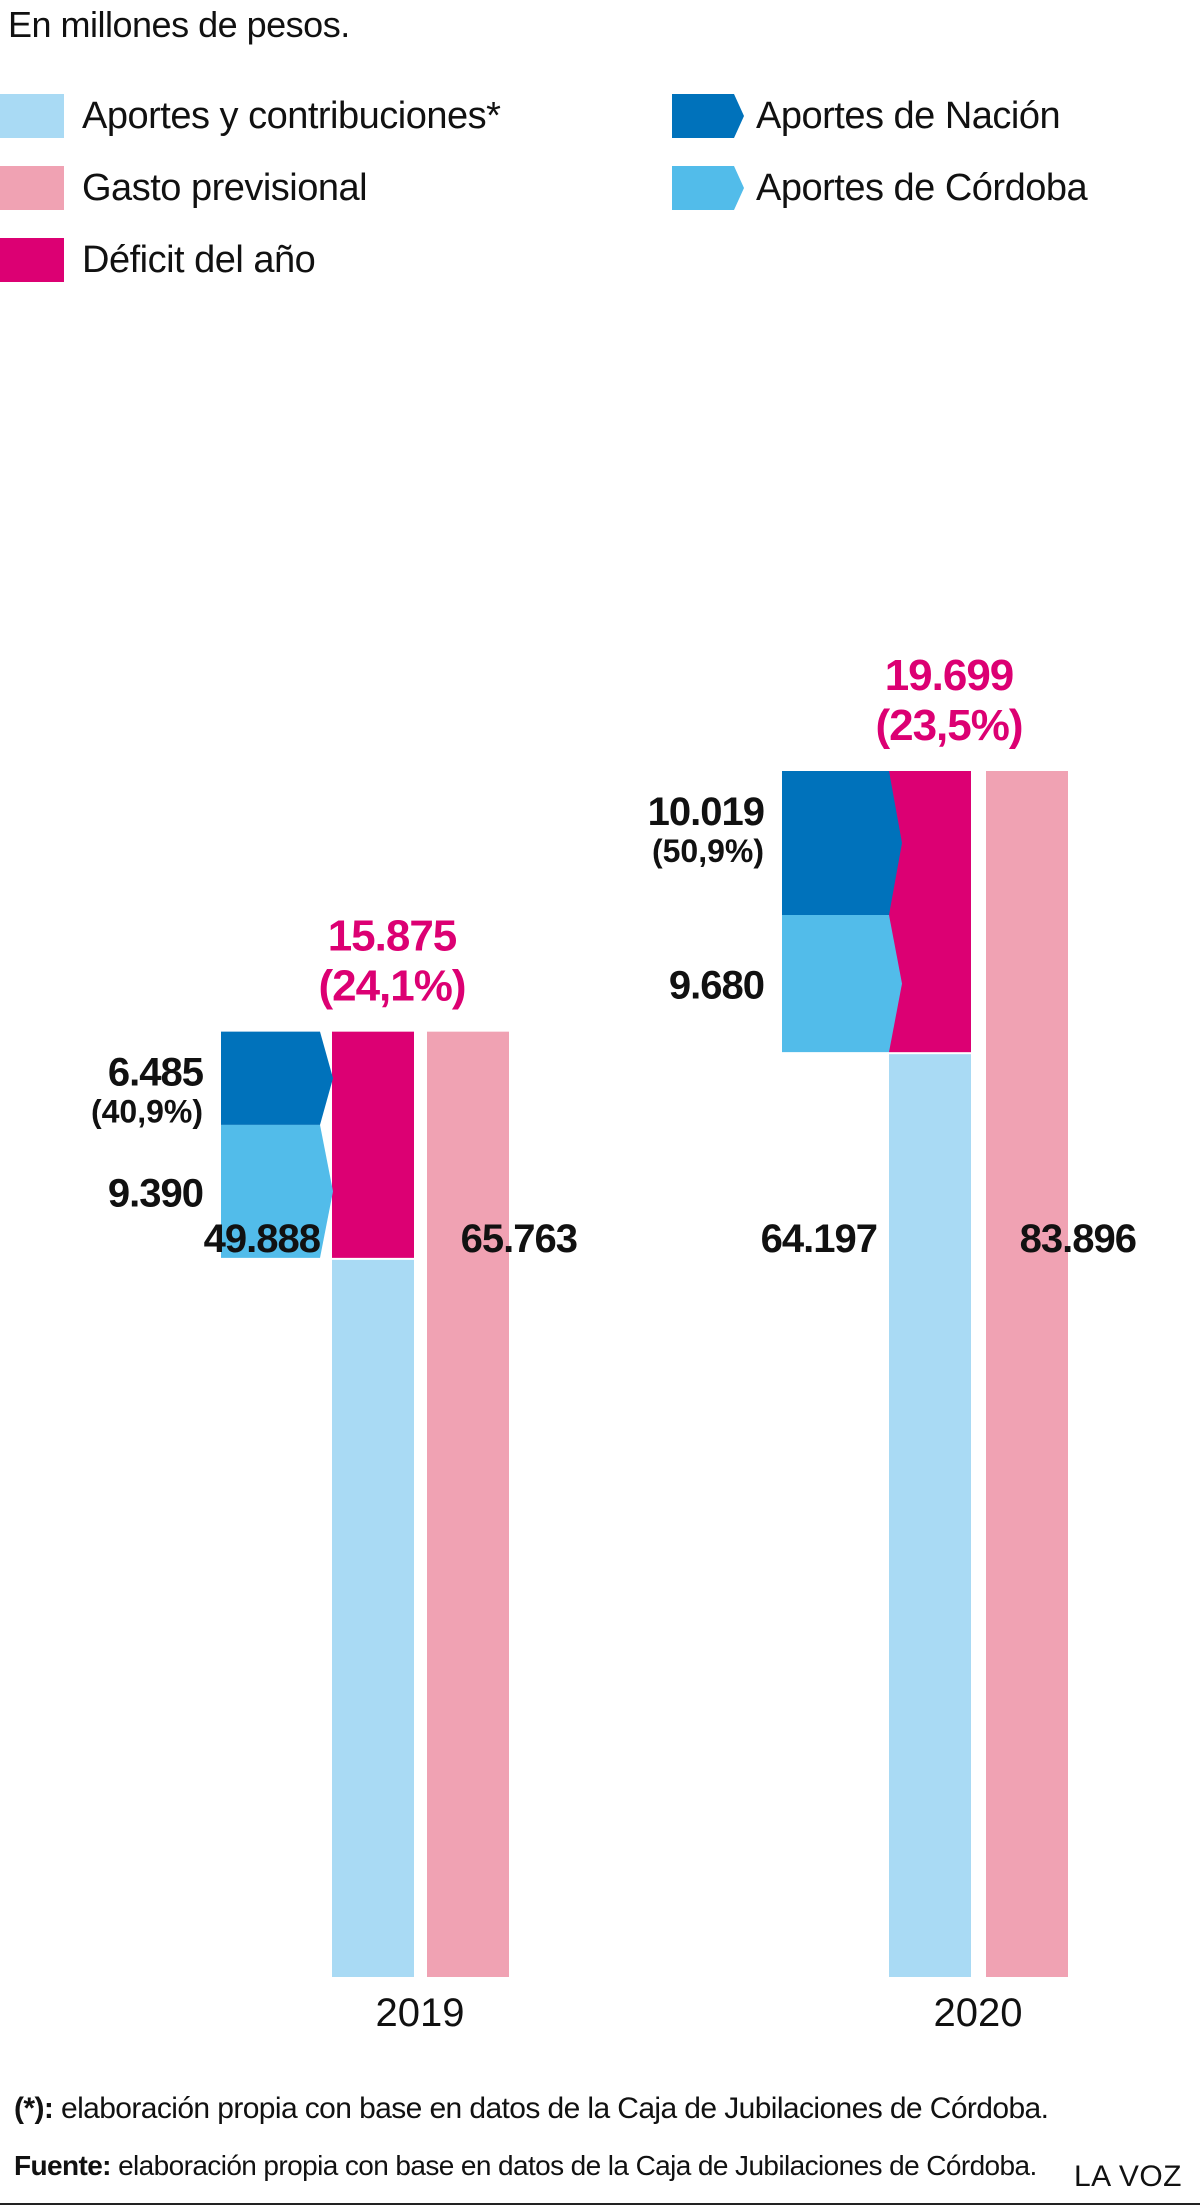 Image resolution: width=1200 pixels, height=2206 pixels. I want to click on bottom-rule, so click(600, 2204).